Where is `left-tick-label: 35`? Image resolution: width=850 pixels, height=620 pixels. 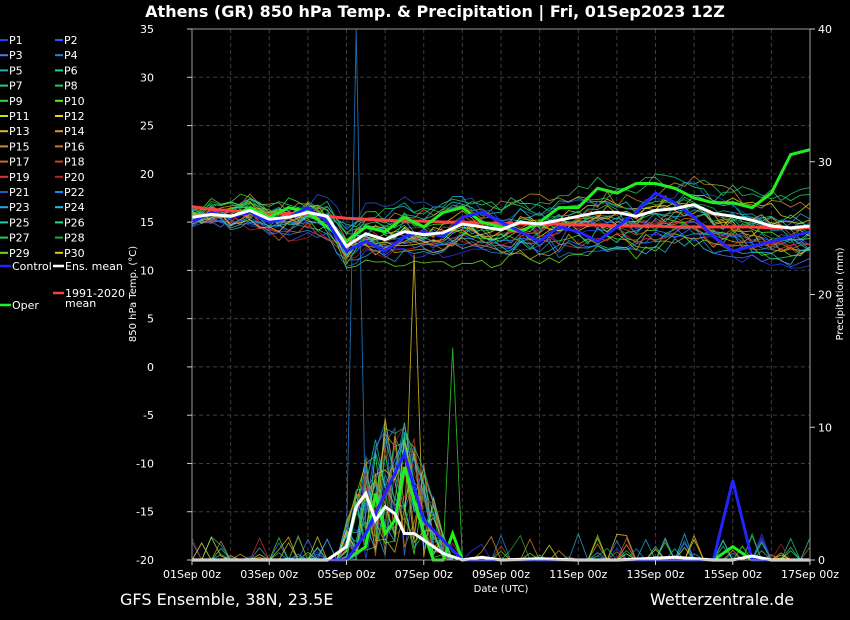
left-tick-label: 35 is located at coordinates (147, 29).